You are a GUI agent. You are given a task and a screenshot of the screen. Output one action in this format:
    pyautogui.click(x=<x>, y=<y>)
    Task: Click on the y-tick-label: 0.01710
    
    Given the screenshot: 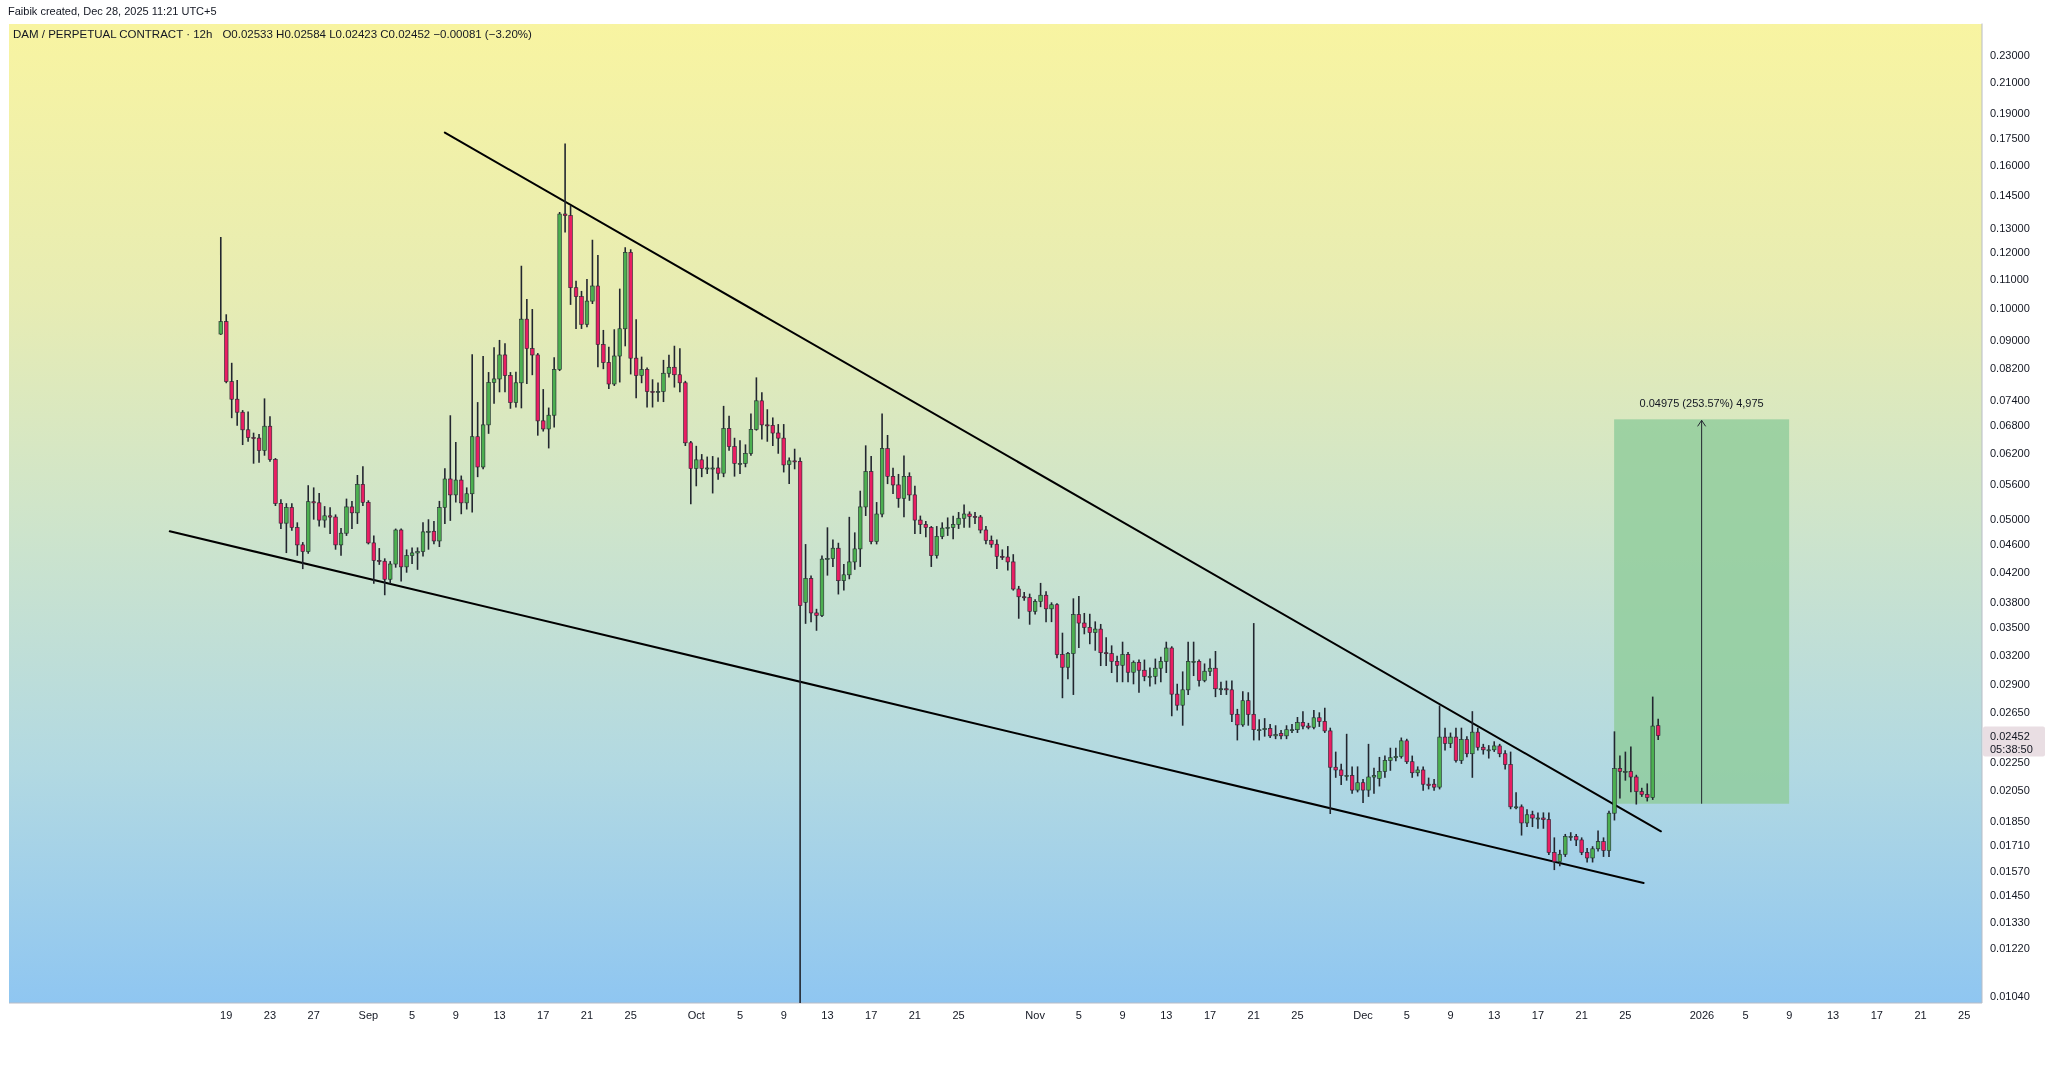 What is the action you would take?
    pyautogui.click(x=2010, y=845)
    